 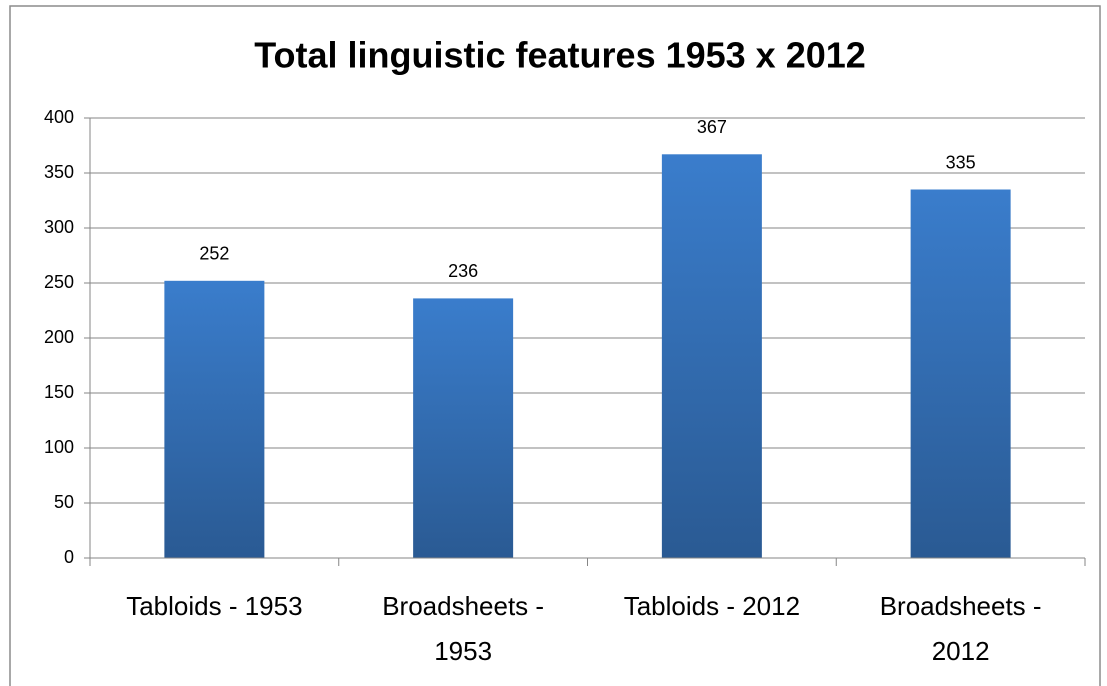 What do you see at coordinates (214, 254) in the screenshot?
I see `data-label: 252` at bounding box center [214, 254].